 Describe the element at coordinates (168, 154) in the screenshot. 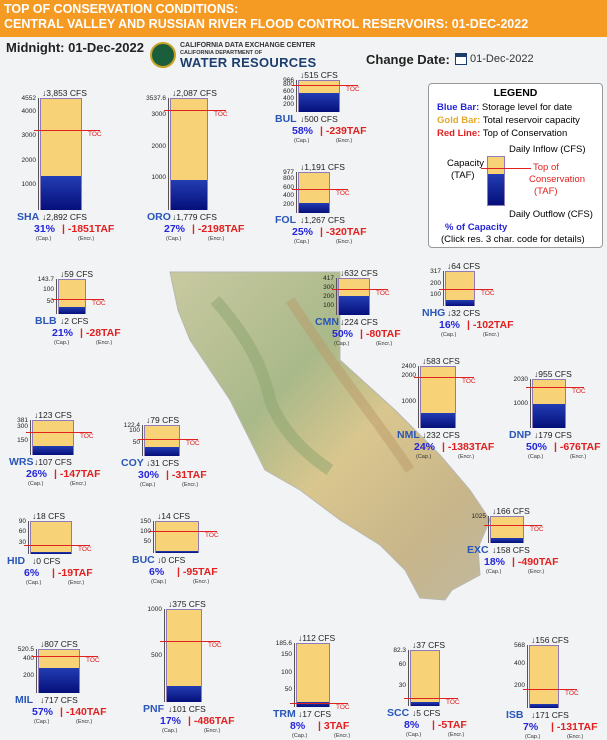

I see `oro-axis` at that location.